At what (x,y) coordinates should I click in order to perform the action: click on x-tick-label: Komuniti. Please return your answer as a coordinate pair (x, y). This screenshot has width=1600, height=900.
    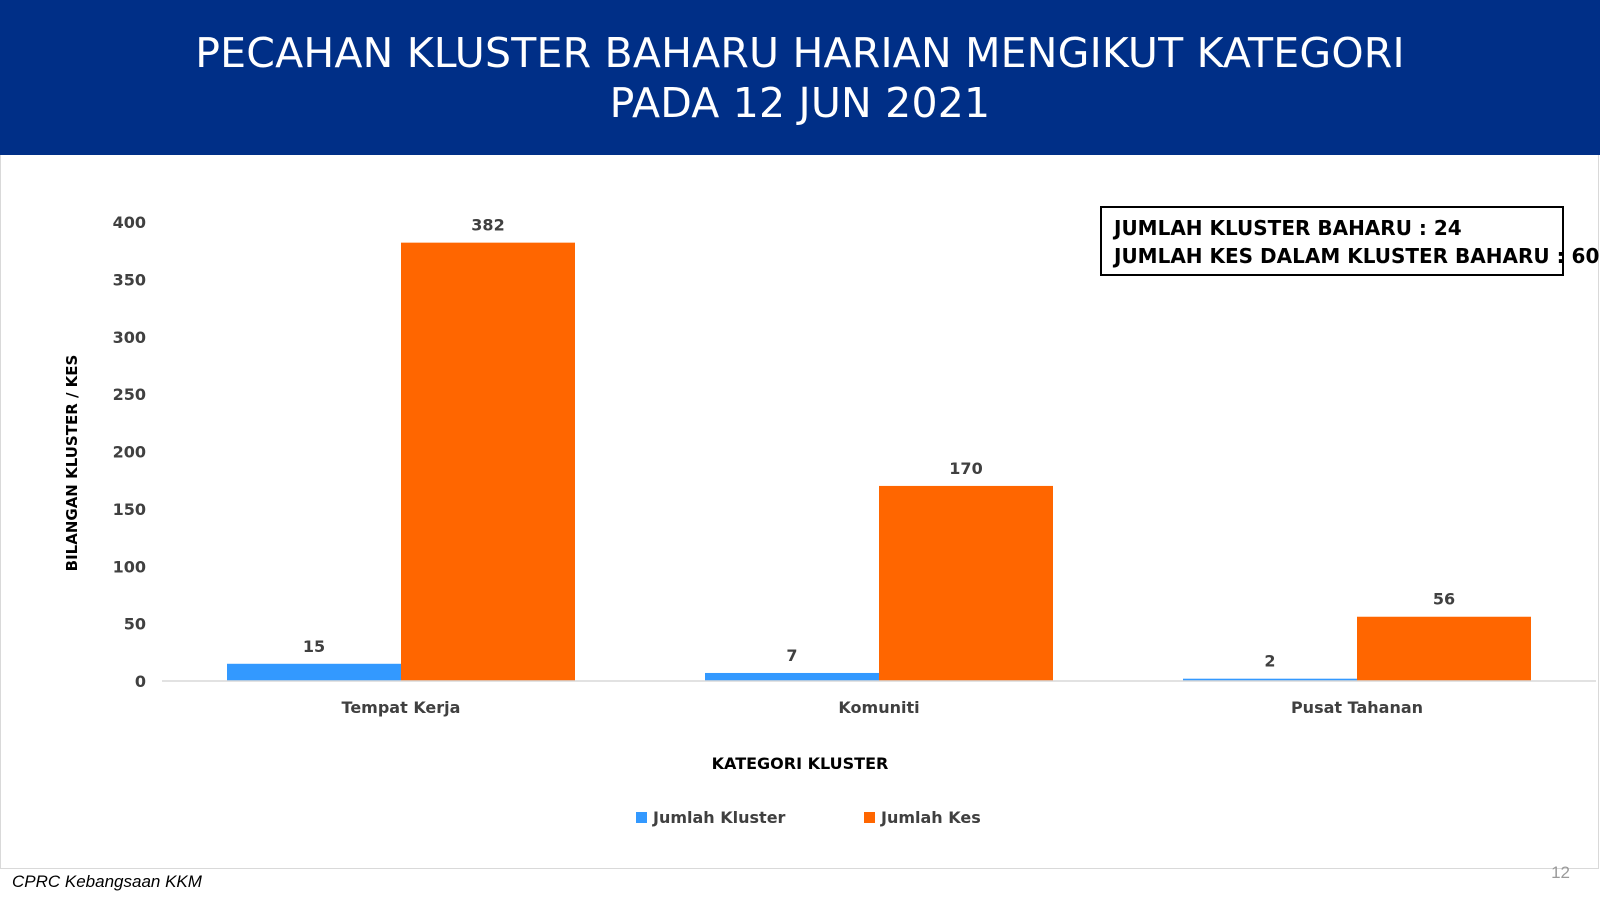
    Looking at the image, I should click on (878, 707).